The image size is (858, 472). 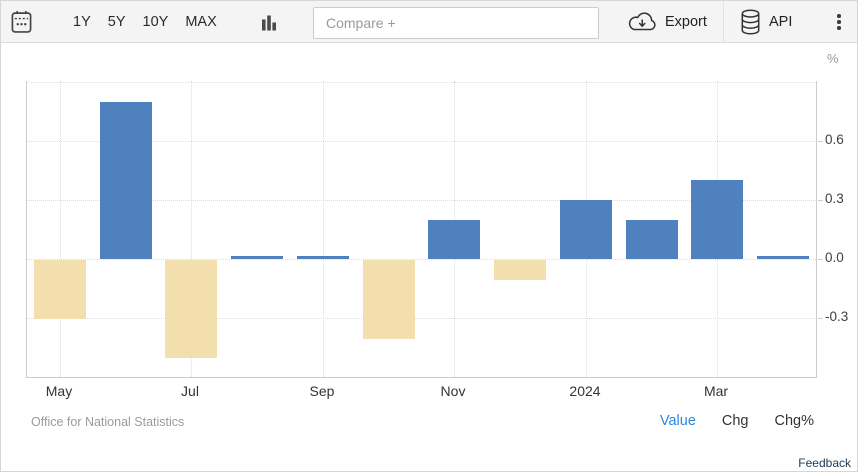 I want to click on export-label: Export, so click(x=686, y=22).